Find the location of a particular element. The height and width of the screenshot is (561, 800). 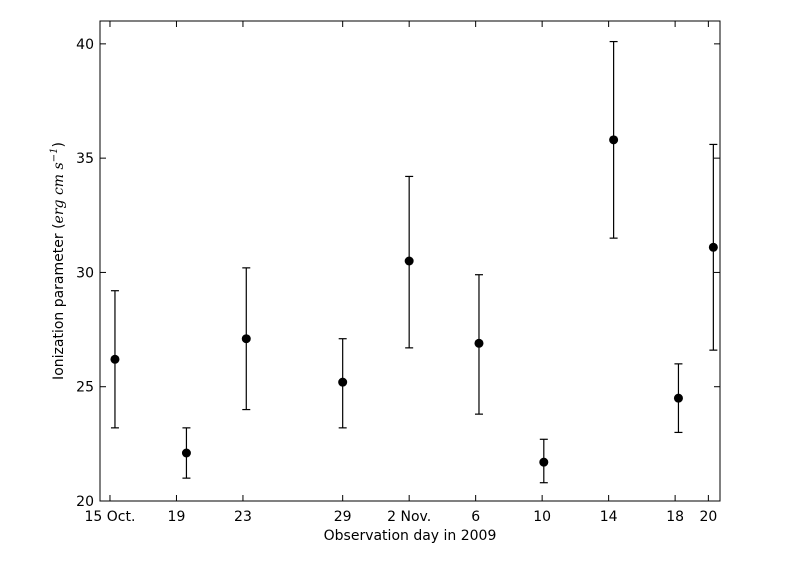

x-tick-label: 15 Oct. is located at coordinates (110, 517).